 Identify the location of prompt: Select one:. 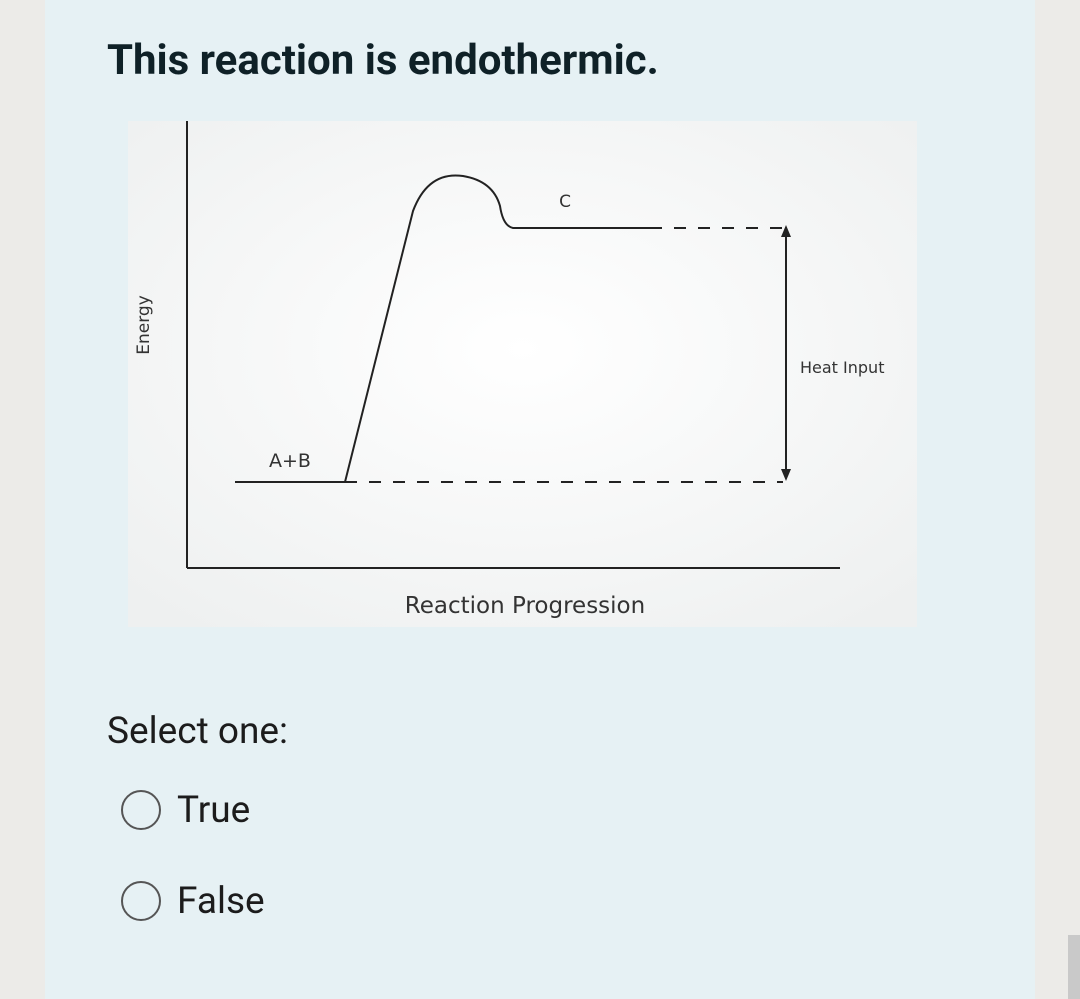
(197, 731).